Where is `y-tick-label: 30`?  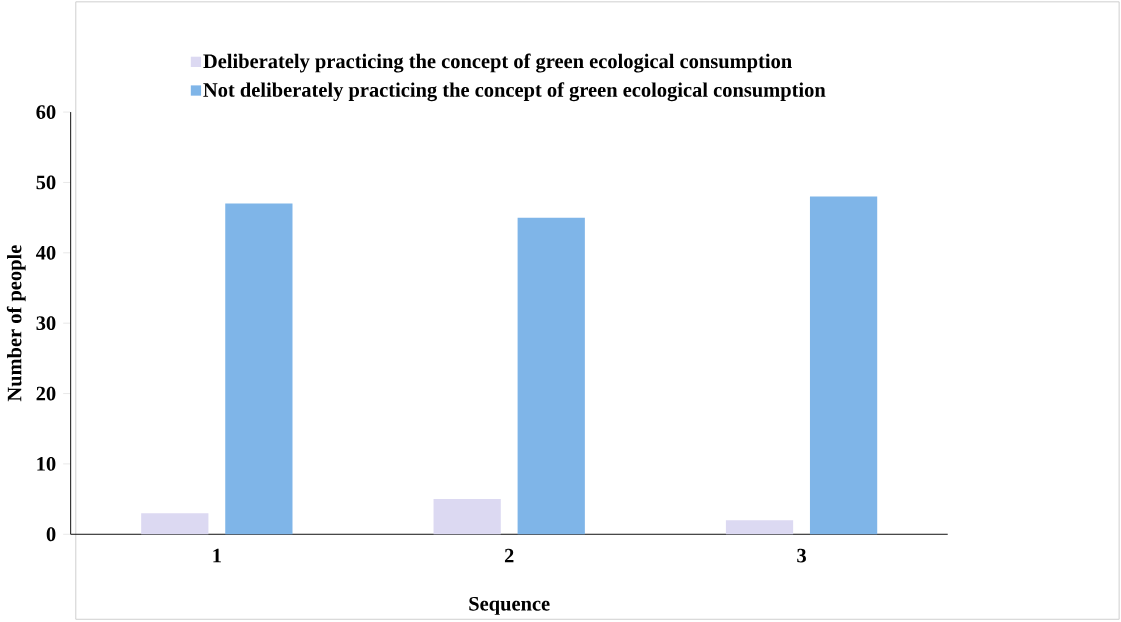
y-tick-label: 30 is located at coordinates (46, 323).